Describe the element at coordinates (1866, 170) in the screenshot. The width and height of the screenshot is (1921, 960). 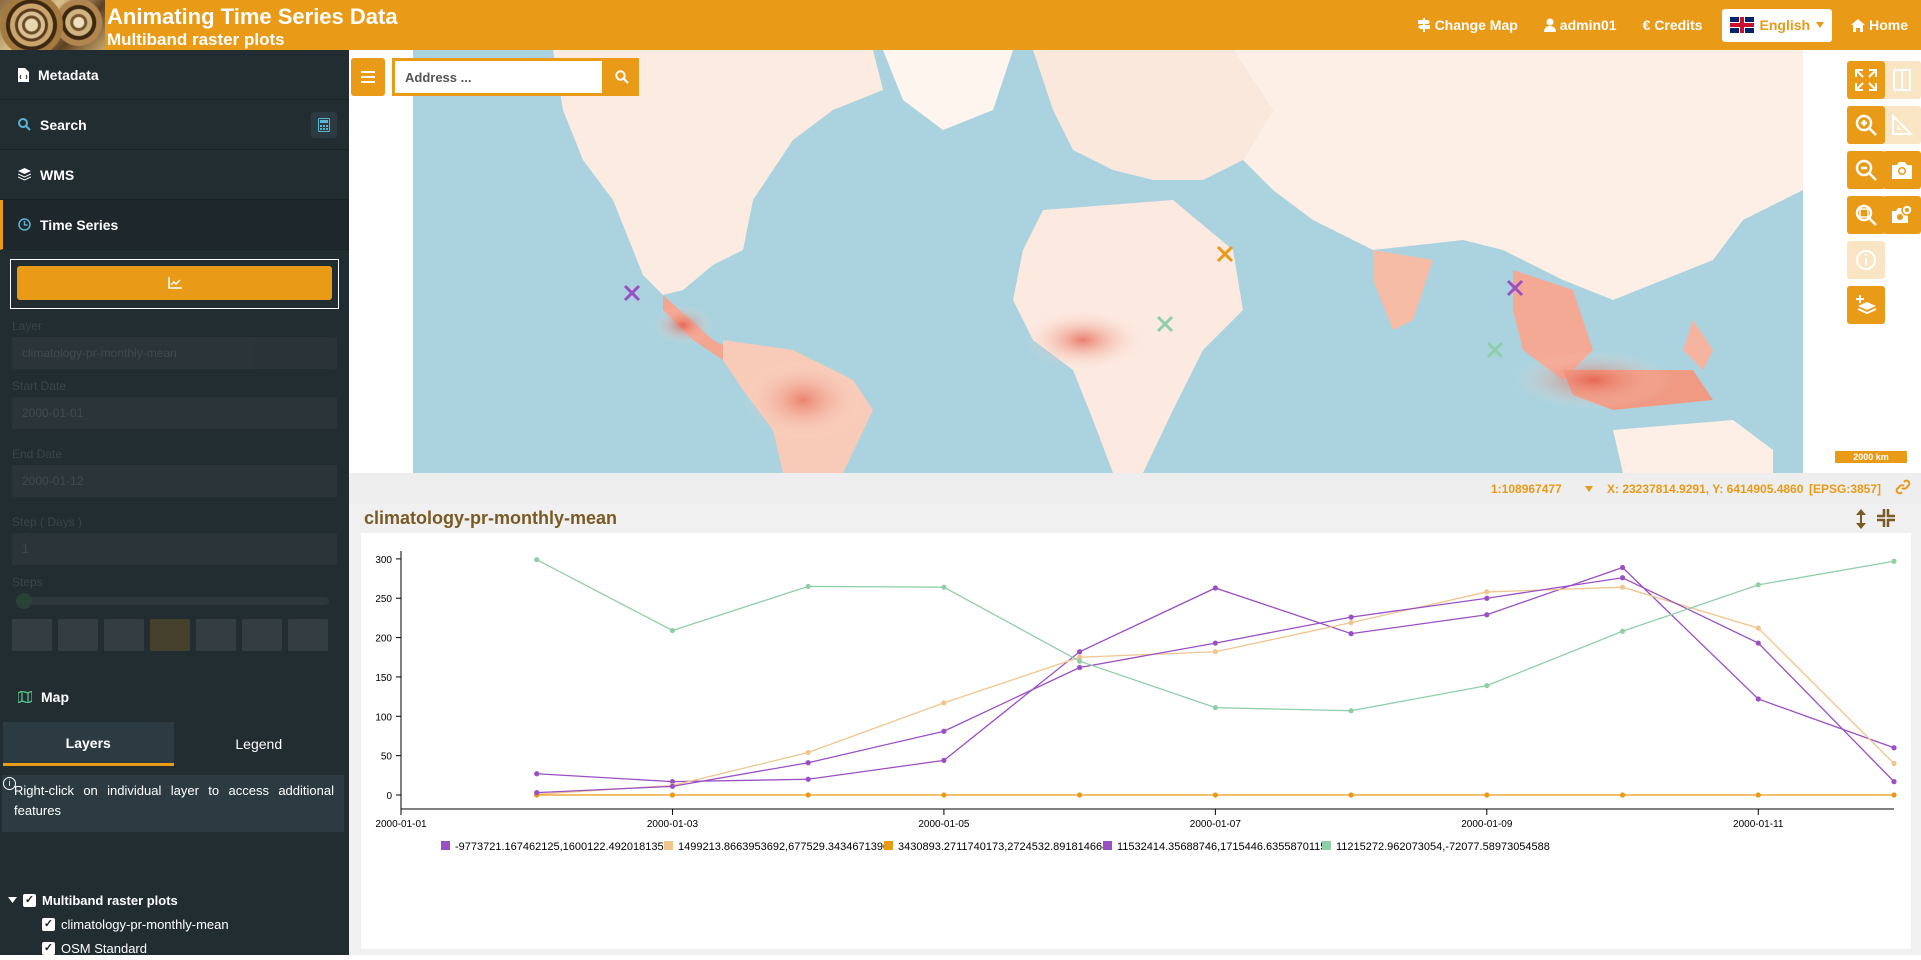
I see `zoom-out-button` at that location.